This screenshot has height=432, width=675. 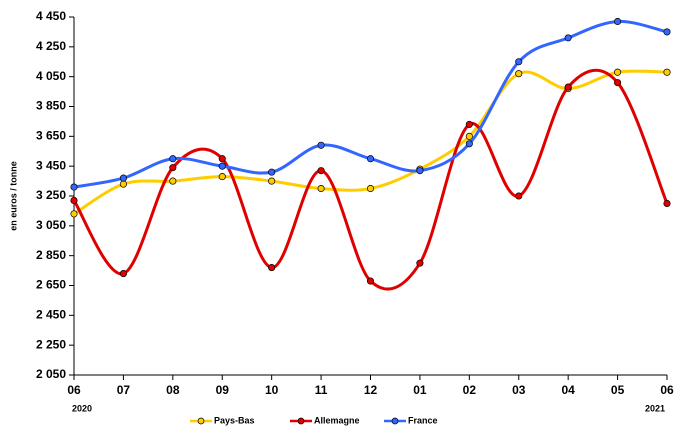 What do you see at coordinates (51, 344) in the screenshot?
I see `y-tick-label: 2 250` at bounding box center [51, 344].